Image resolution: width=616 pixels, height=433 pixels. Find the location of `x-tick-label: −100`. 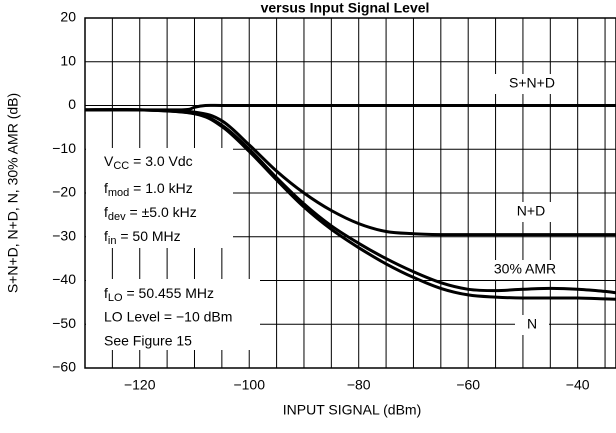

x-tick-label: −100 is located at coordinates (249, 385).